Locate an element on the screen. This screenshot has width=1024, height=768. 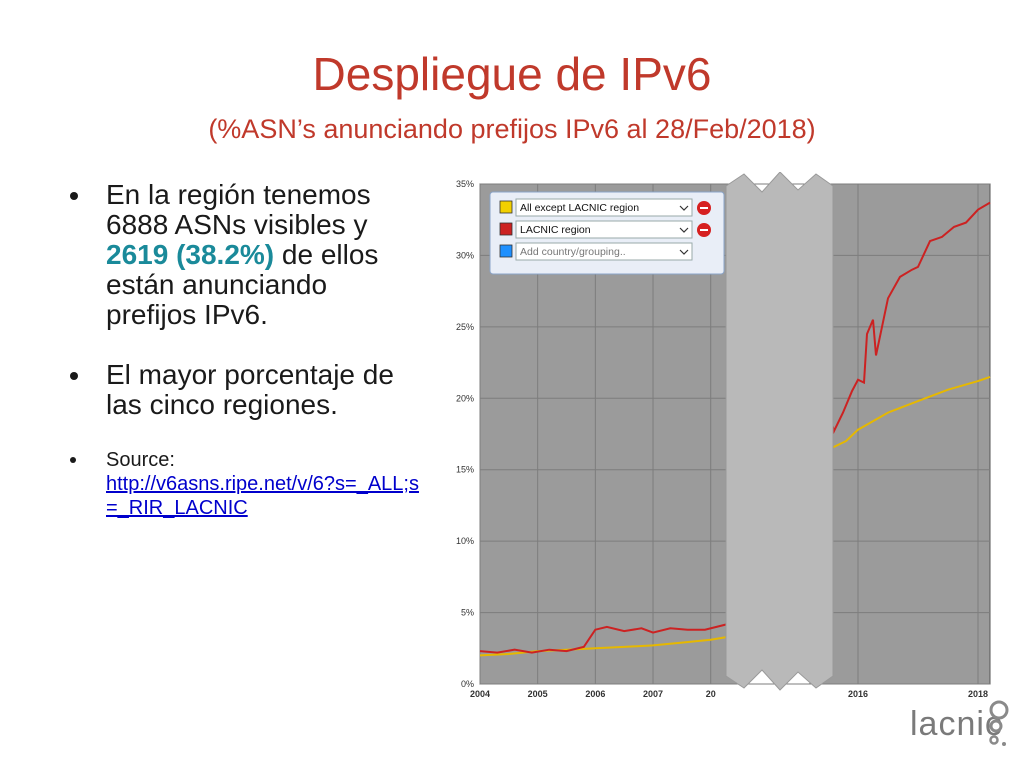
x-tick-label: 2005 is located at coordinates (538, 694).